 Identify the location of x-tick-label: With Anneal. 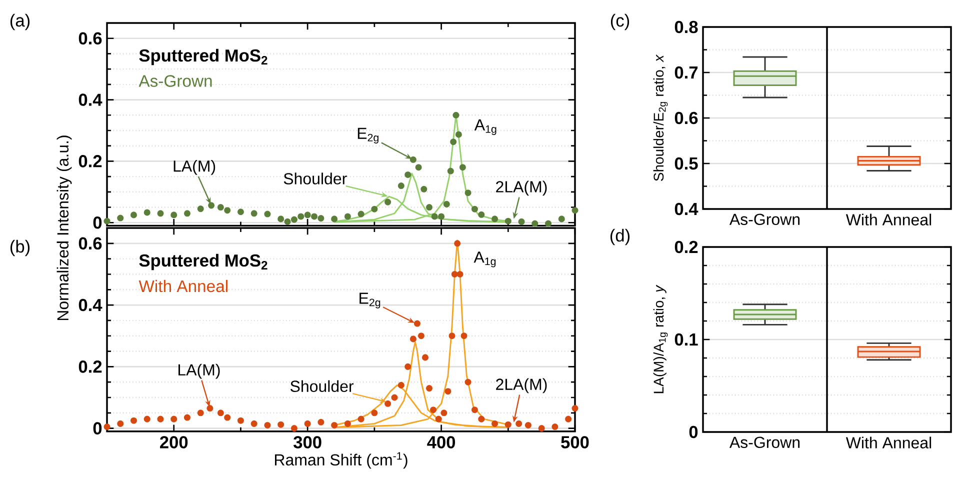
(889, 442).